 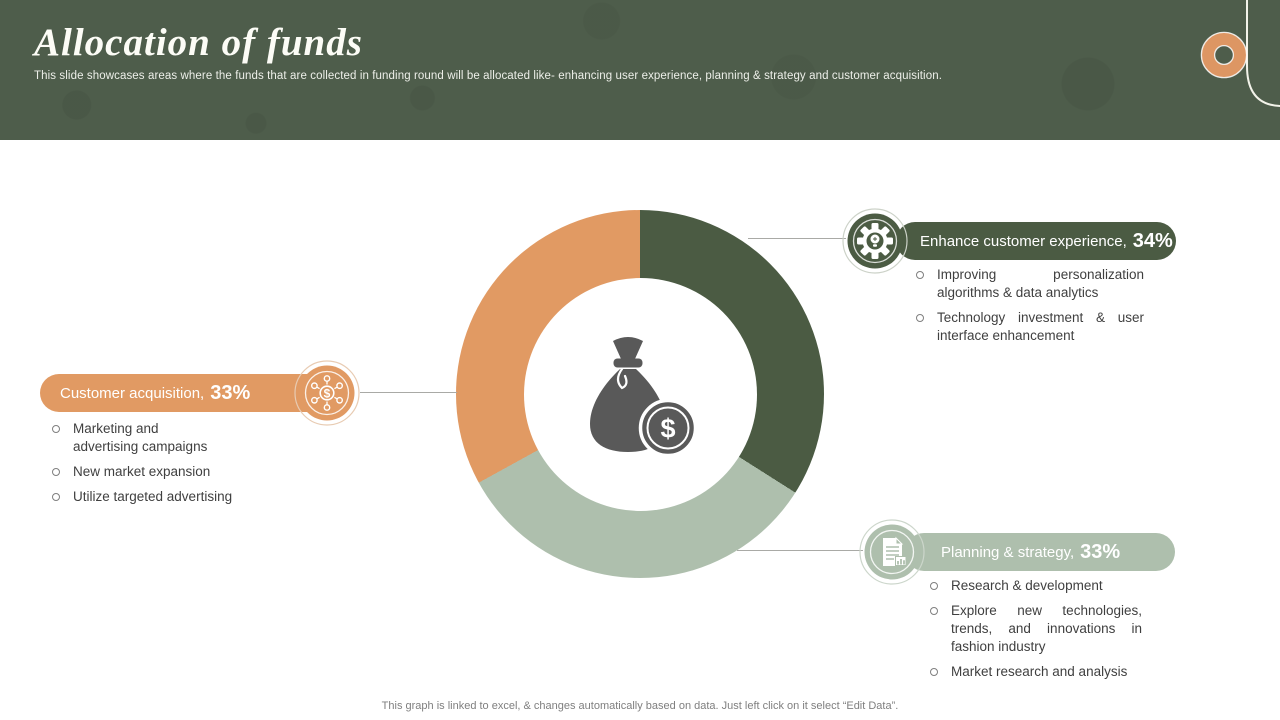 I want to click on list-item: Research & development, so click(x=1036, y=586).